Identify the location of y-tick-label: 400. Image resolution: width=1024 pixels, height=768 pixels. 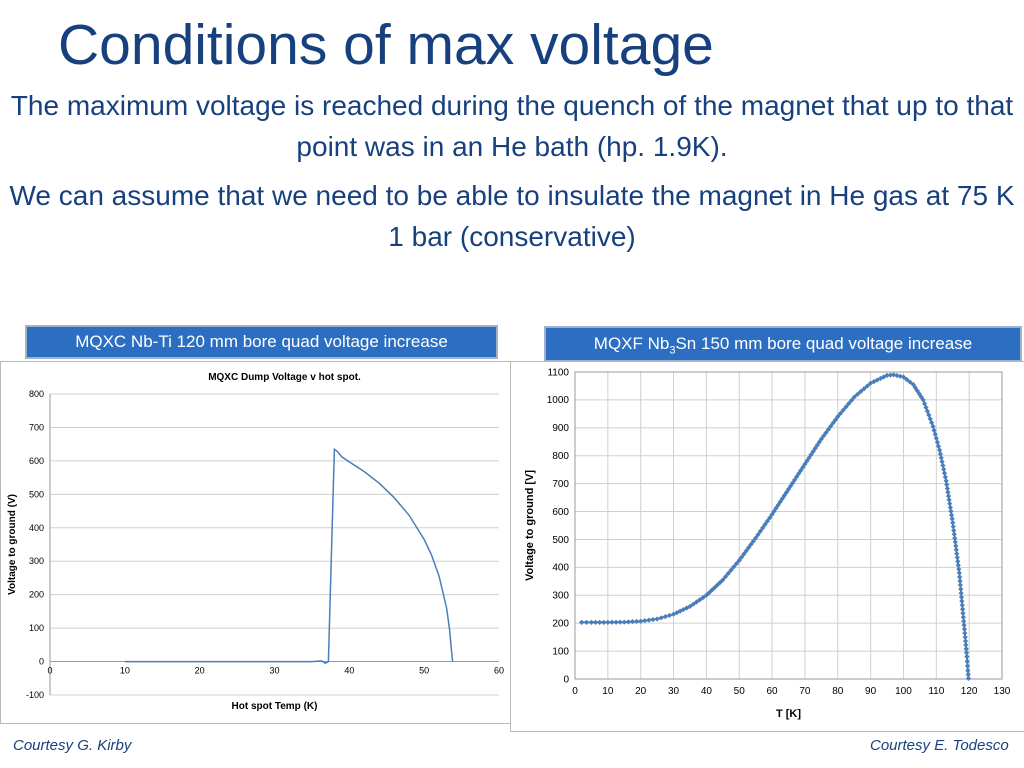
(560, 568).